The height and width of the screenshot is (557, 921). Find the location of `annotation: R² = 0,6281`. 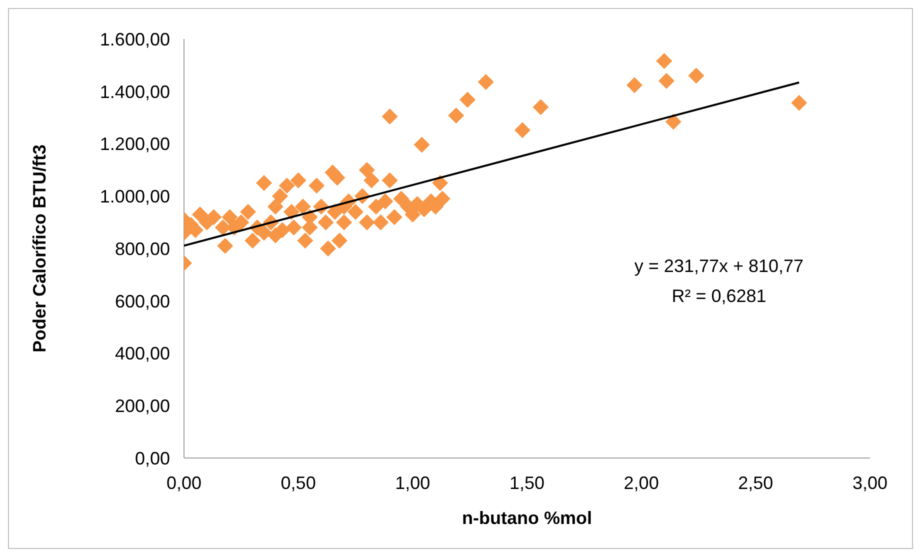

annotation: R² = 0,6281 is located at coordinates (719, 296).